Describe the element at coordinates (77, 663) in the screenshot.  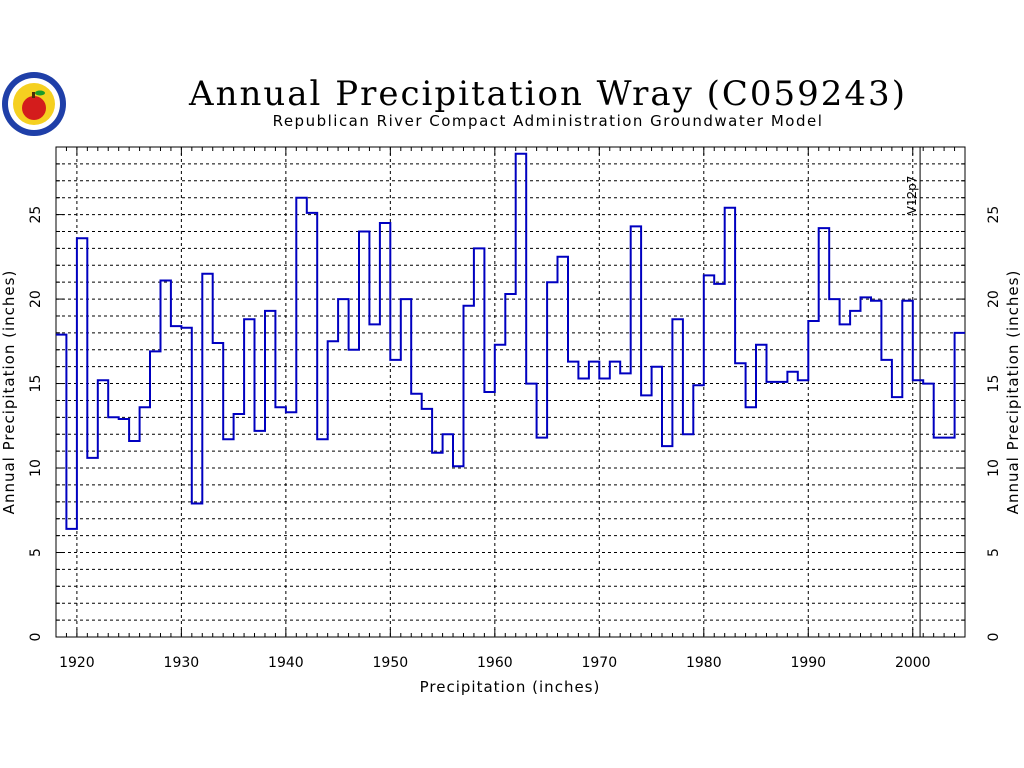
I see `x-tick-label: 1920` at that location.